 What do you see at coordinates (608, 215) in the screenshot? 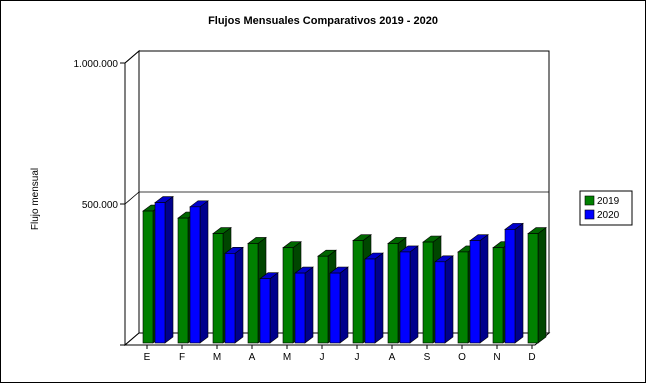
I see `legend-label-2020: 2020` at bounding box center [608, 215].